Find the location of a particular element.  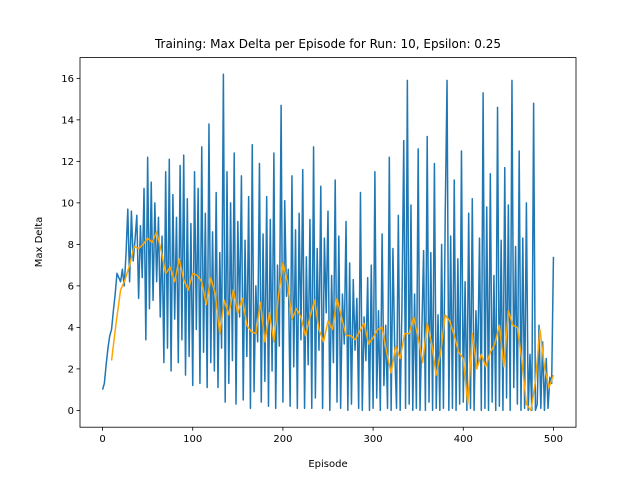

x-tick-label: 100 is located at coordinates (192, 439).